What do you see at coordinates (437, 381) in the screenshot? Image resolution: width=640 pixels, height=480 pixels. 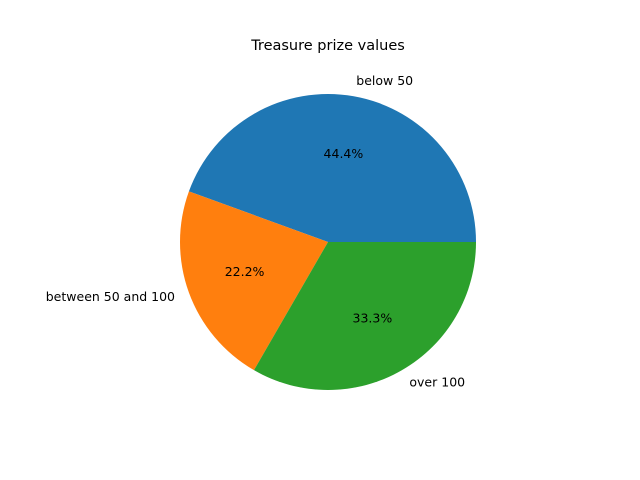 I see `slice-label-over-100: over 100` at bounding box center [437, 381].